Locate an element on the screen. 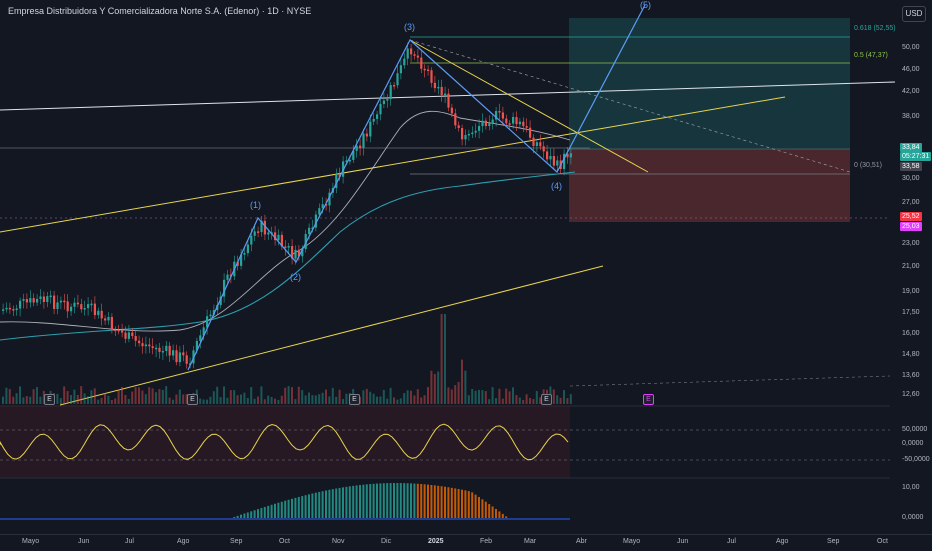 This screenshot has width=932, height=551. time-label: Abr is located at coordinates (581, 541).